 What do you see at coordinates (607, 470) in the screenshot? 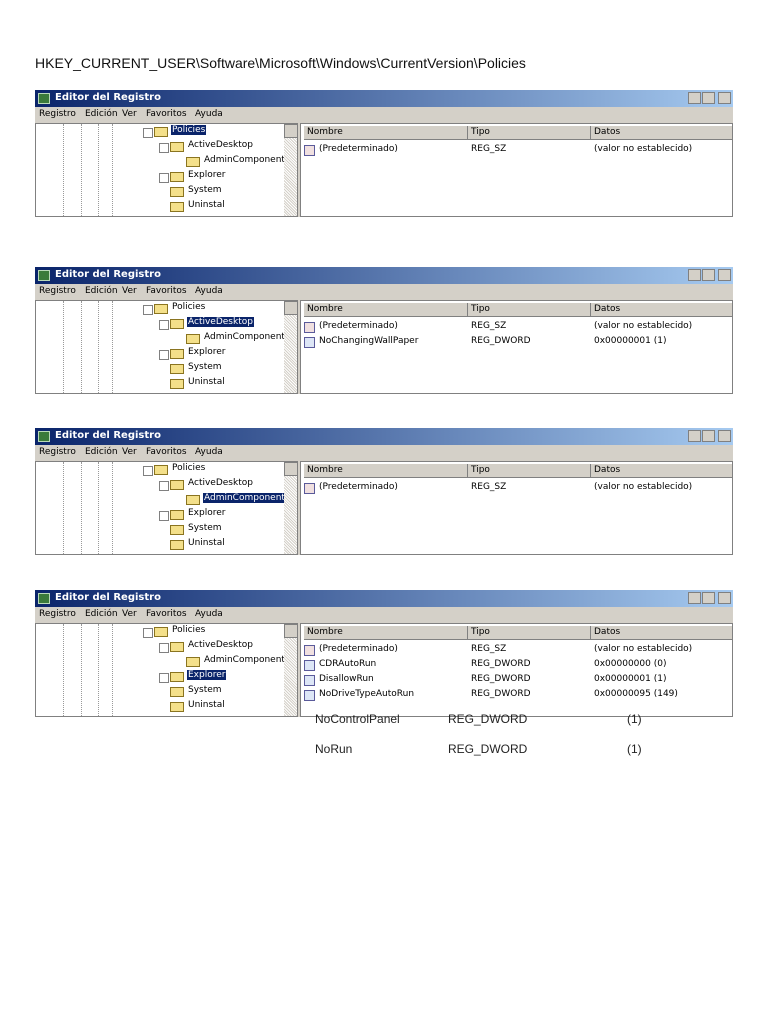
I see `column-label: Datos` at bounding box center [607, 470].